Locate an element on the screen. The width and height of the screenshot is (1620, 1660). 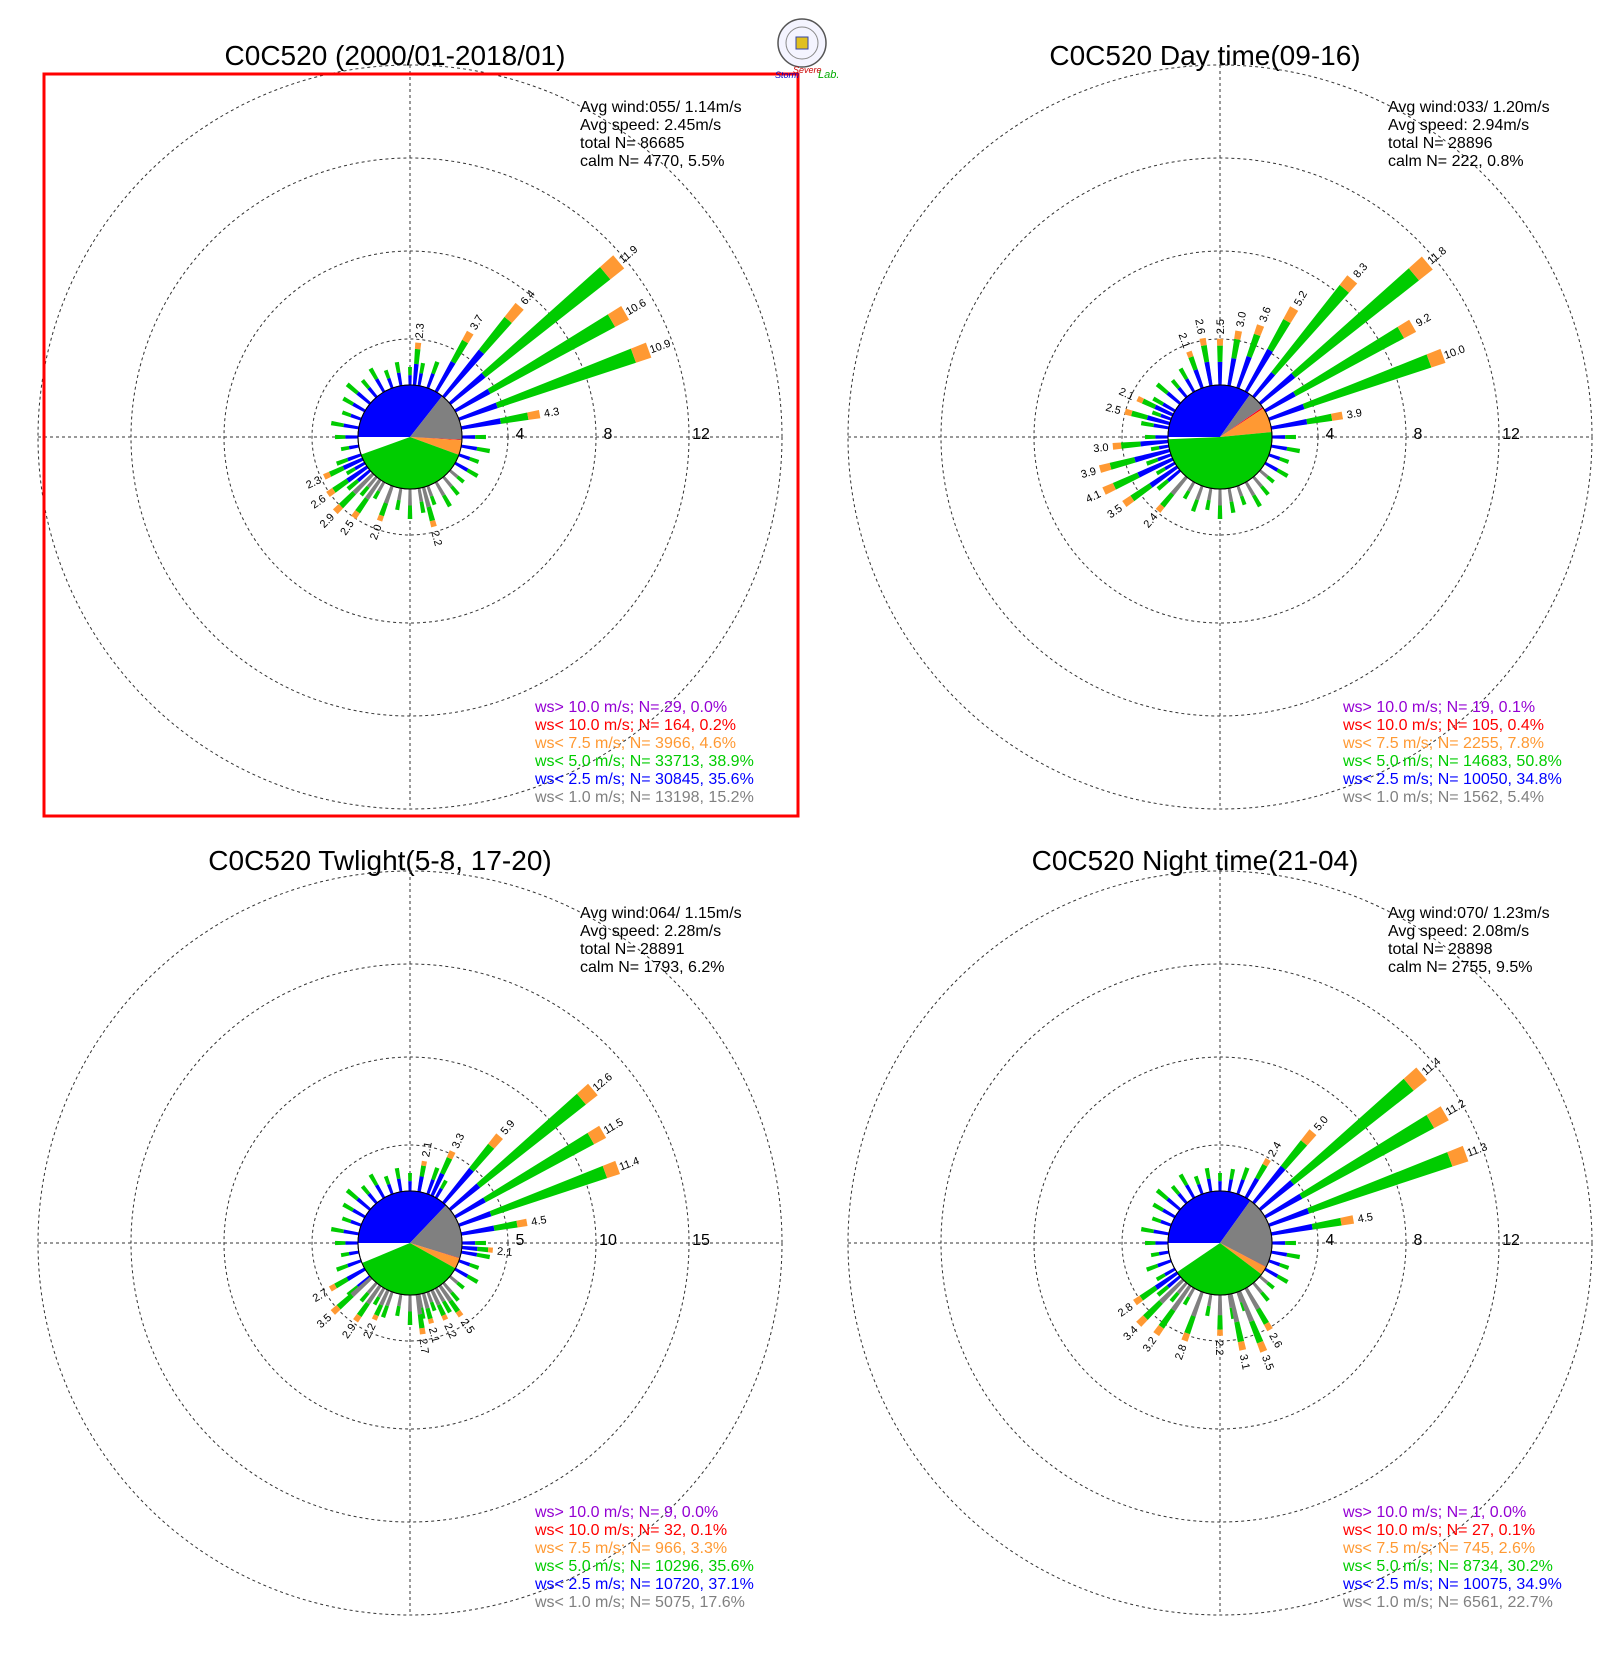
legend-gt10: ws> 10.0 m/s; N= 29, 0.0% is located at coordinates (630, 707).